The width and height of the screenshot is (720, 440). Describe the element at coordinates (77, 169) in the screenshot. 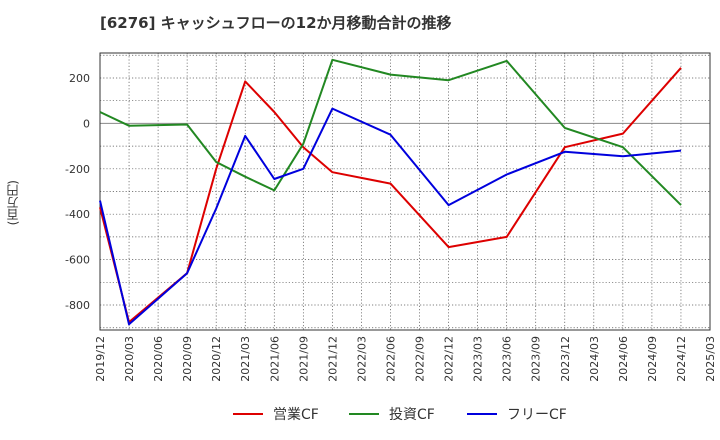

I see `y-tick-label: -200` at that location.